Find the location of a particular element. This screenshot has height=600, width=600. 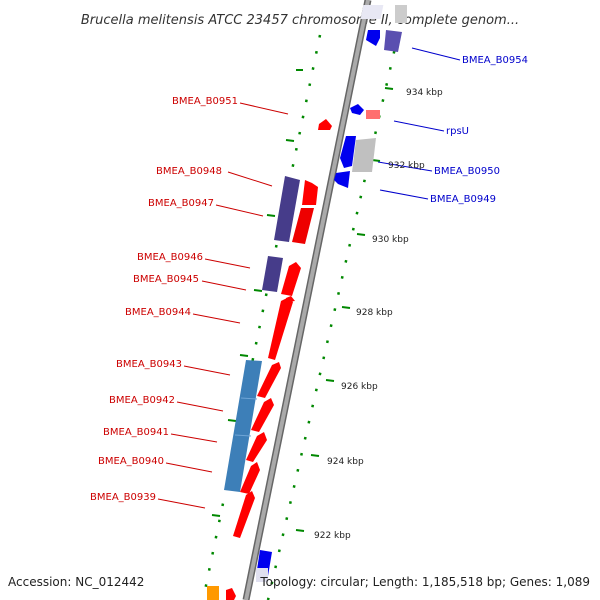

rpsu-feature is located at coordinates (373, 114).